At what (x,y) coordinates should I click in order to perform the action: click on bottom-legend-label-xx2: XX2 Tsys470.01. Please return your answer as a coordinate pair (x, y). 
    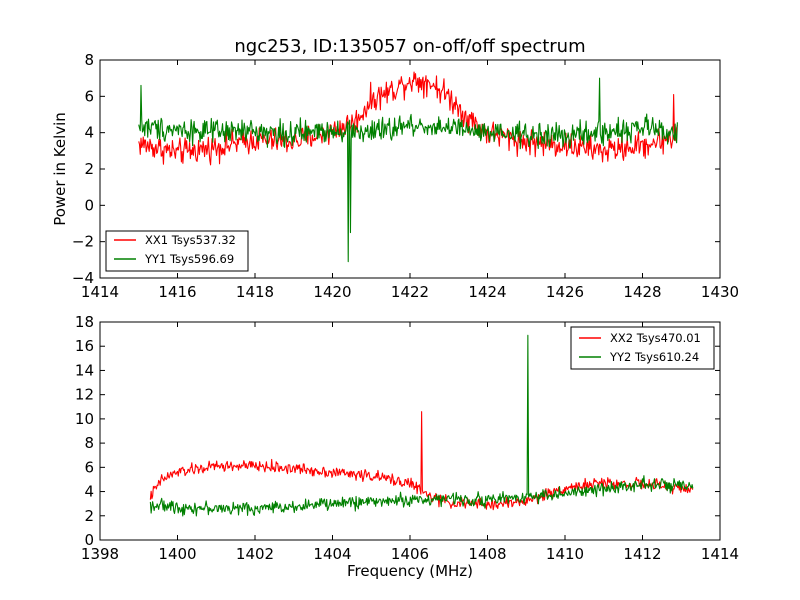
    Looking at the image, I should click on (655, 338).